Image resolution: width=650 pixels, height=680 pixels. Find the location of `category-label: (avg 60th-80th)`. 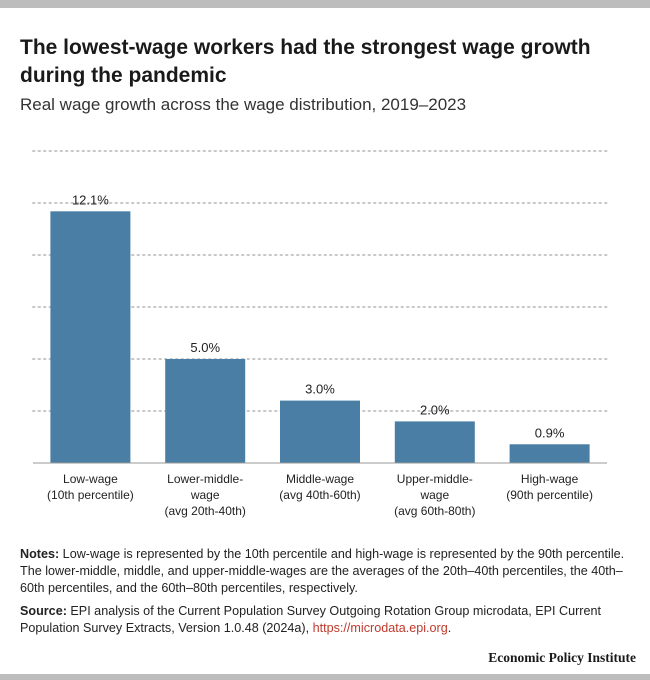

category-label: (avg 60th-80th) is located at coordinates (434, 511).